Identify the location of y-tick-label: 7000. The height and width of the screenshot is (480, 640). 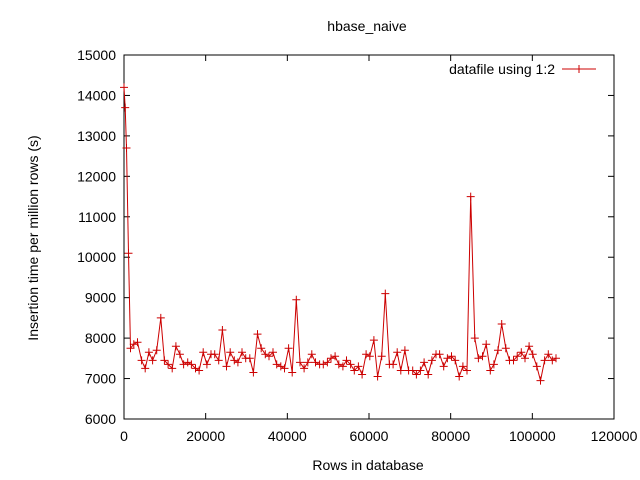
(100, 379).